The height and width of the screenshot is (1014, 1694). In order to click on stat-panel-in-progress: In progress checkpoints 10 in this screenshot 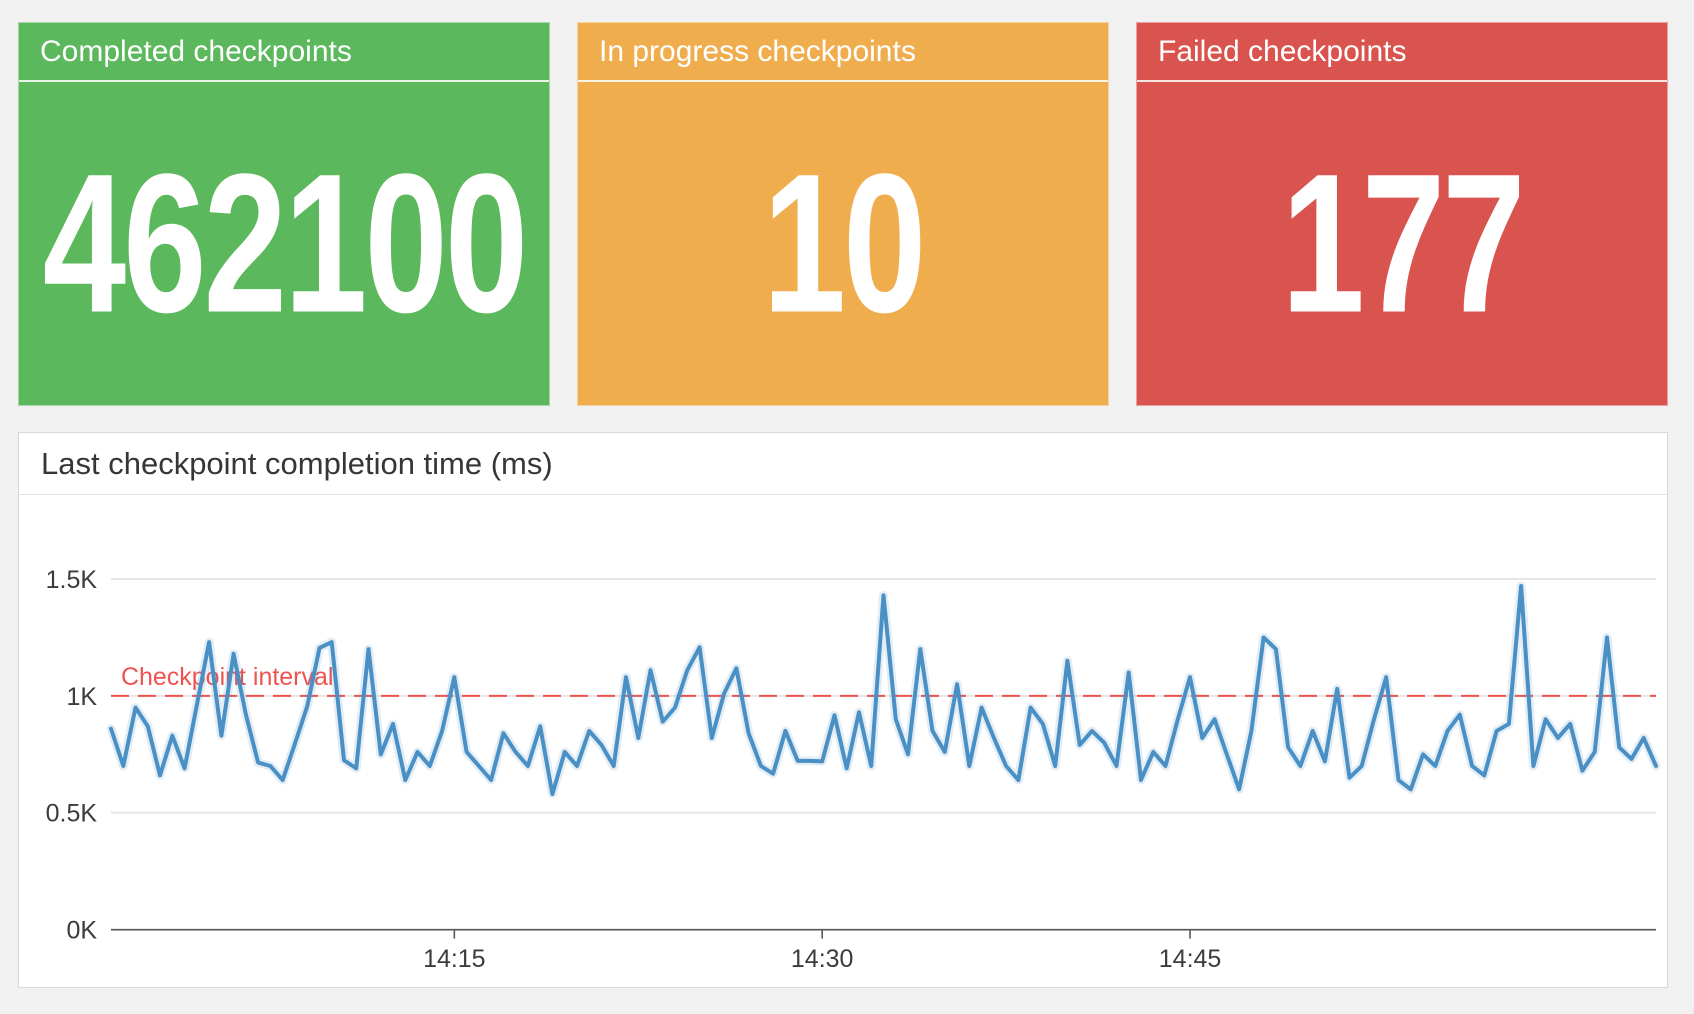, I will do `click(843, 214)`.